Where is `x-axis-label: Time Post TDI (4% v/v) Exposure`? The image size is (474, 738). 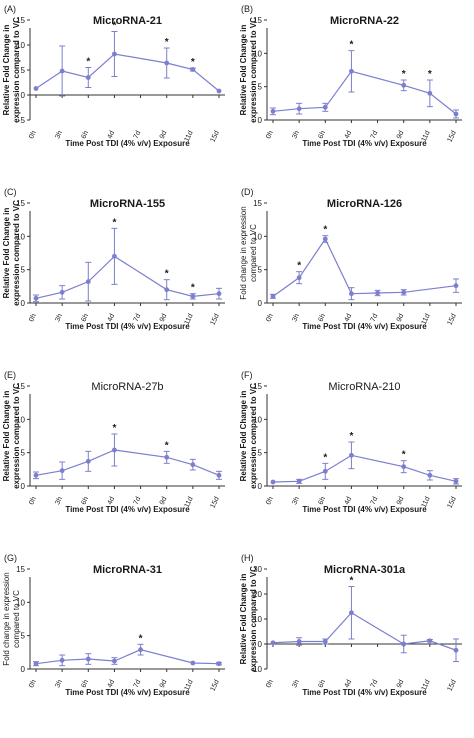
x-axis-label: Time Post TDI (4% v/v) Exposure is located at coordinates (127, 143).